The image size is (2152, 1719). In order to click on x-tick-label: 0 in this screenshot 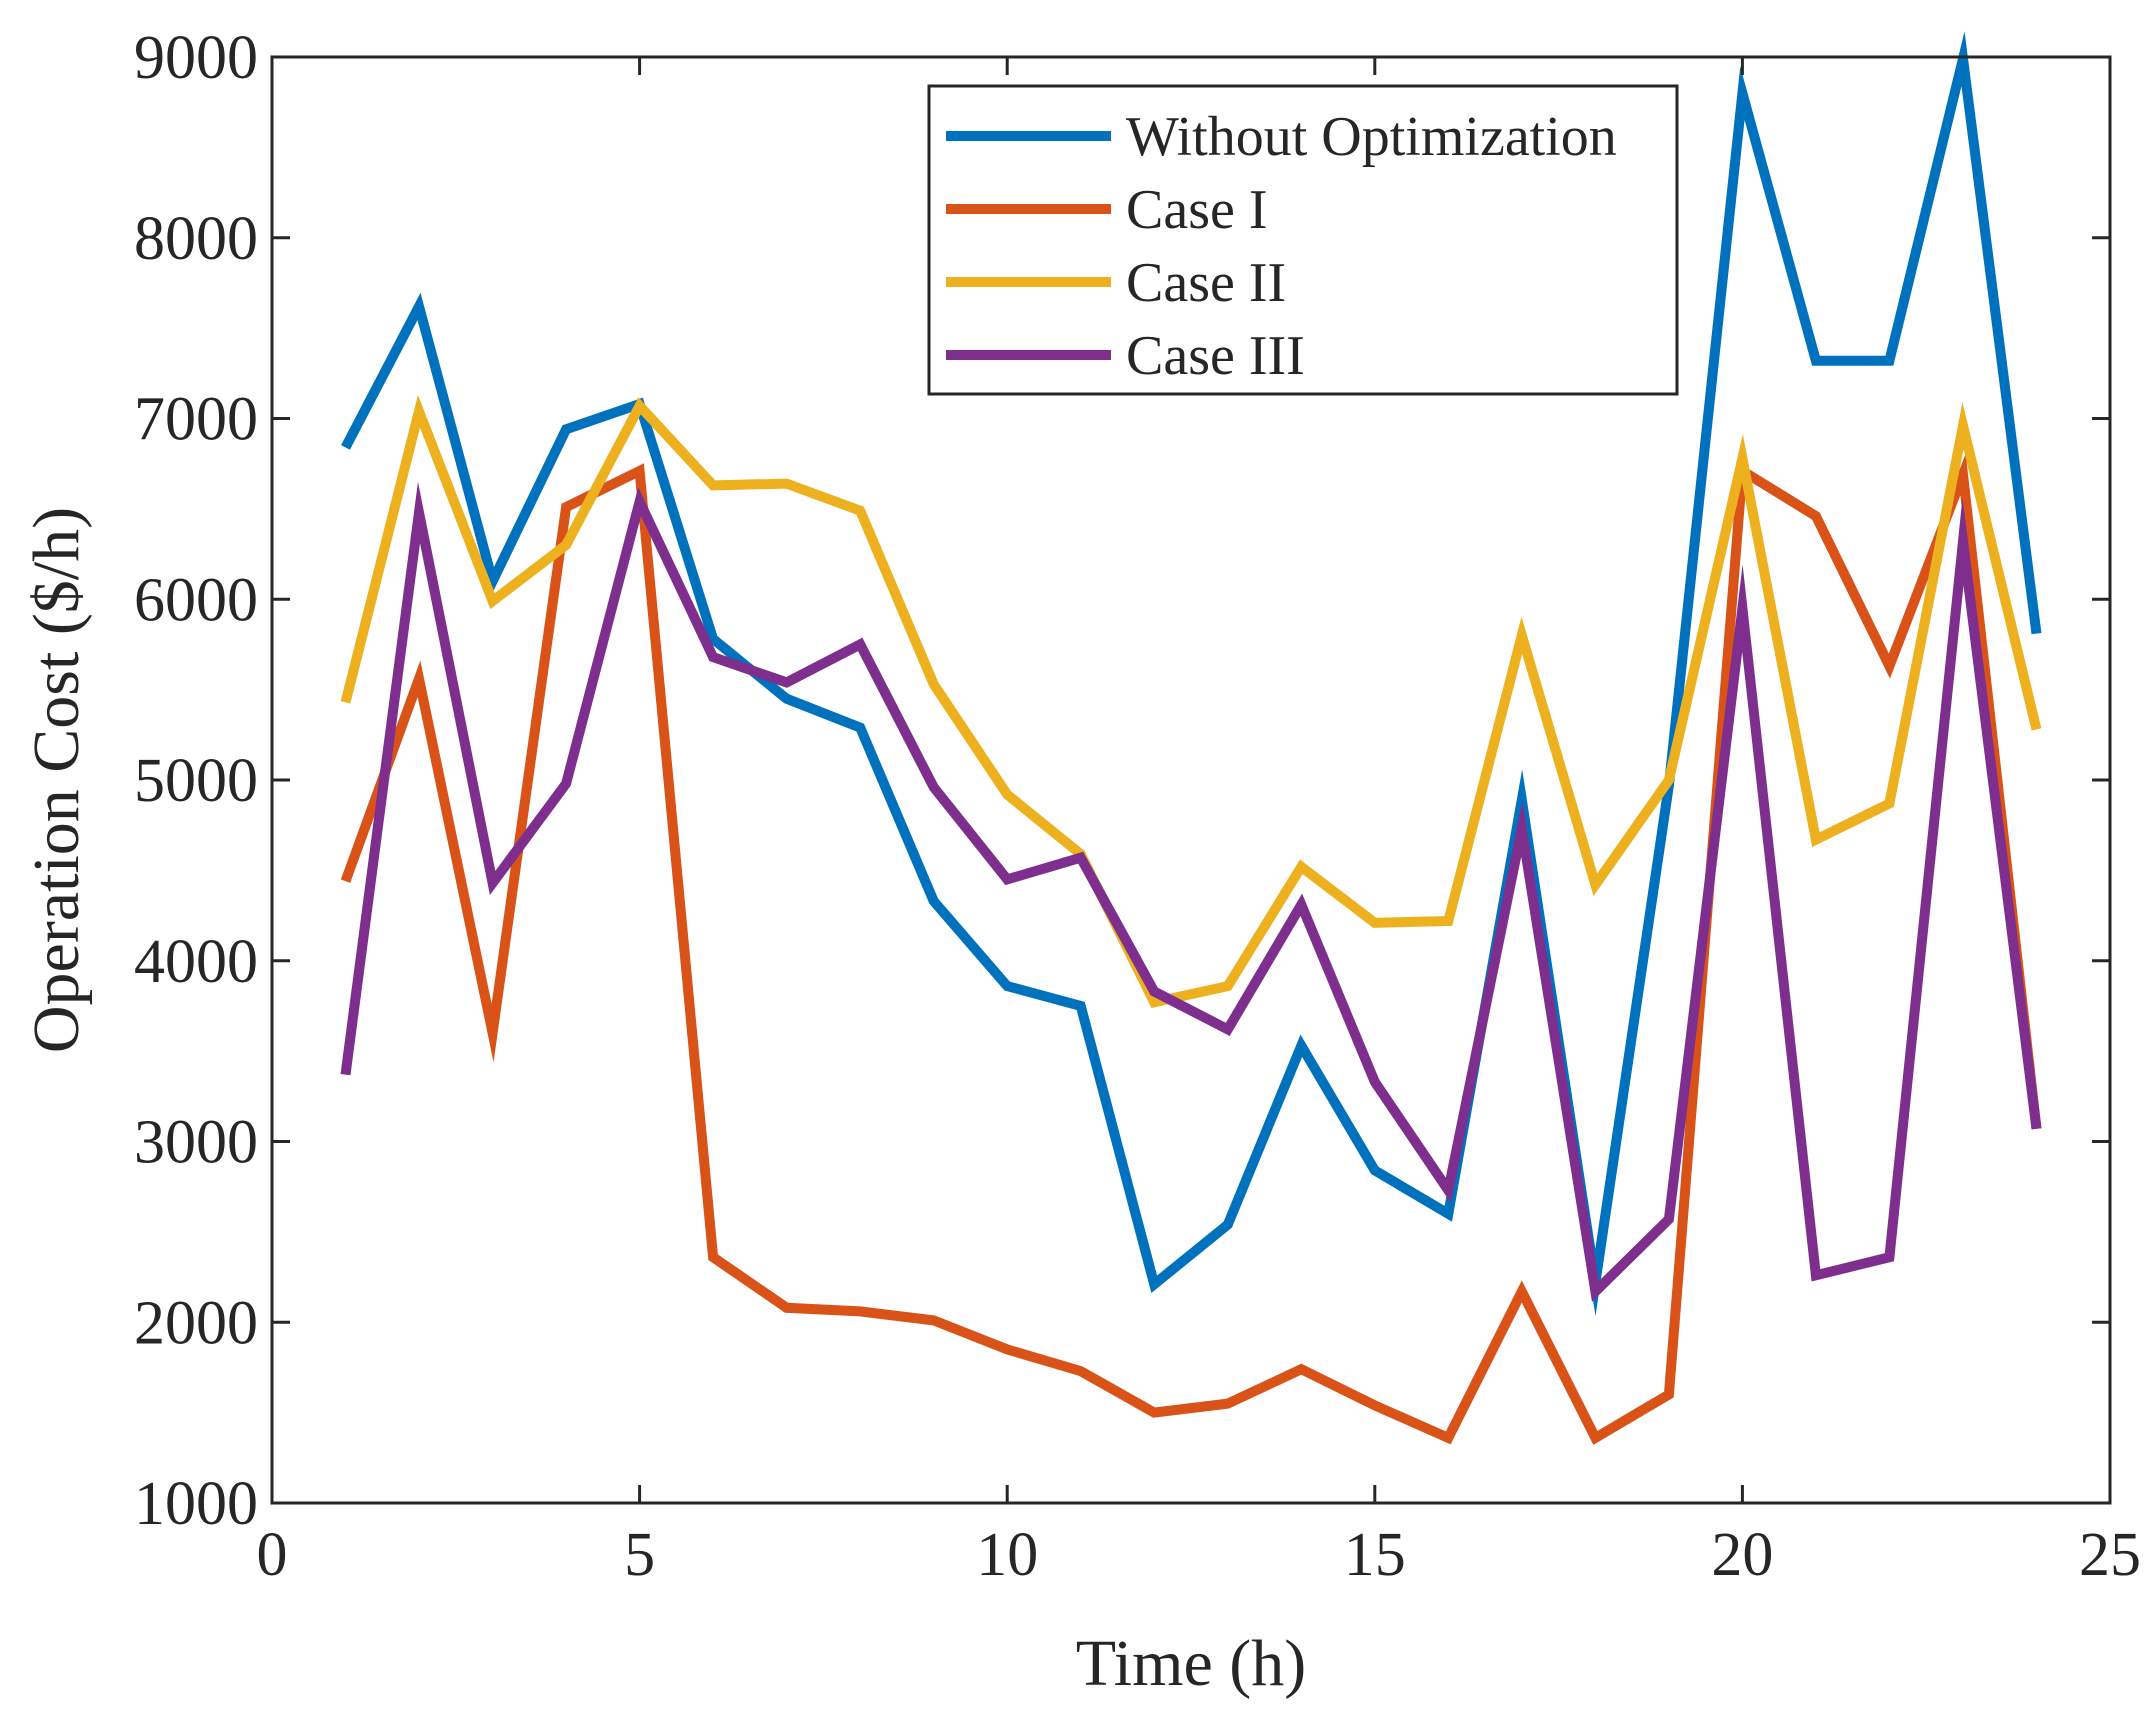, I will do `click(272, 1555)`.